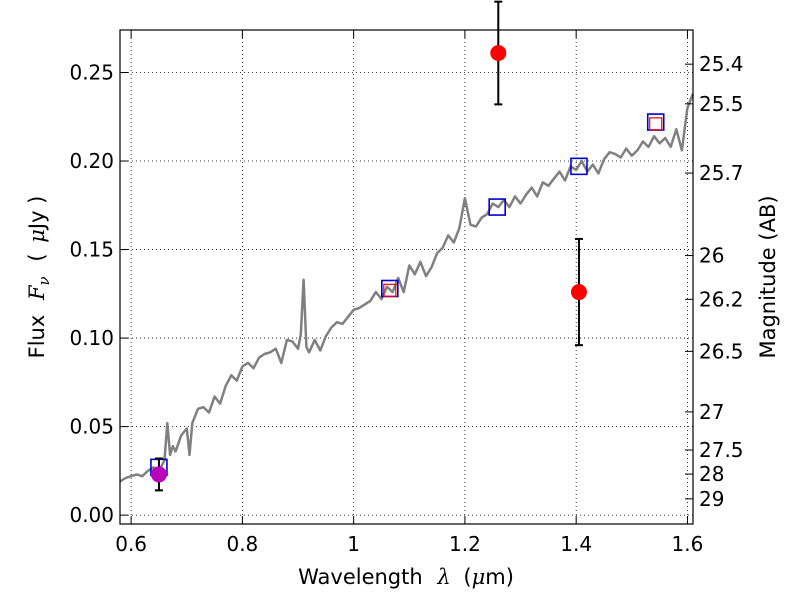  I want to click on y-axis-label: Flux Fν ( μJy ), so click(39, 277).